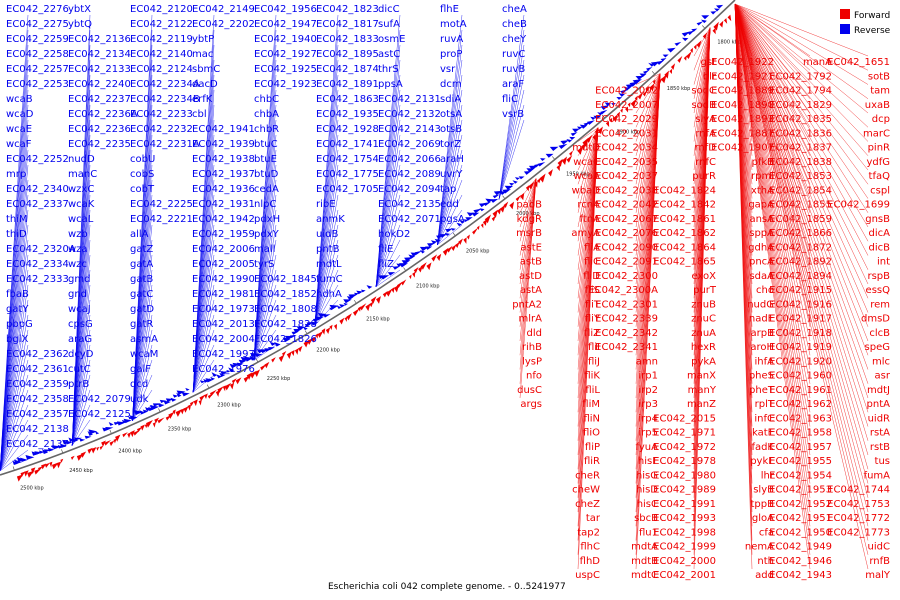 Image resolution: width=900 pixels, height=600 pixels. What do you see at coordinates (142, 174) in the screenshot?
I see `reverse-gene-label: cobS` at bounding box center [142, 174].